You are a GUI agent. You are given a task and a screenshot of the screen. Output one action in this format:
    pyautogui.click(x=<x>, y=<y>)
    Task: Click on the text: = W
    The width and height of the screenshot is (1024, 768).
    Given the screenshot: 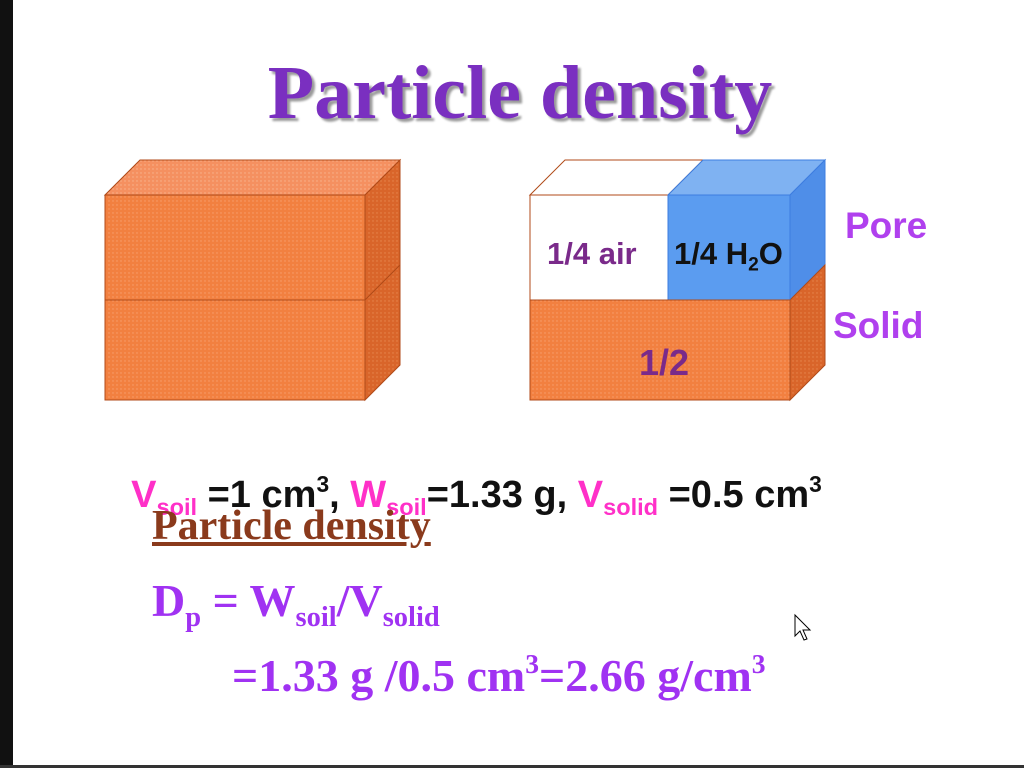 What is the action you would take?
    pyautogui.click(x=248, y=600)
    